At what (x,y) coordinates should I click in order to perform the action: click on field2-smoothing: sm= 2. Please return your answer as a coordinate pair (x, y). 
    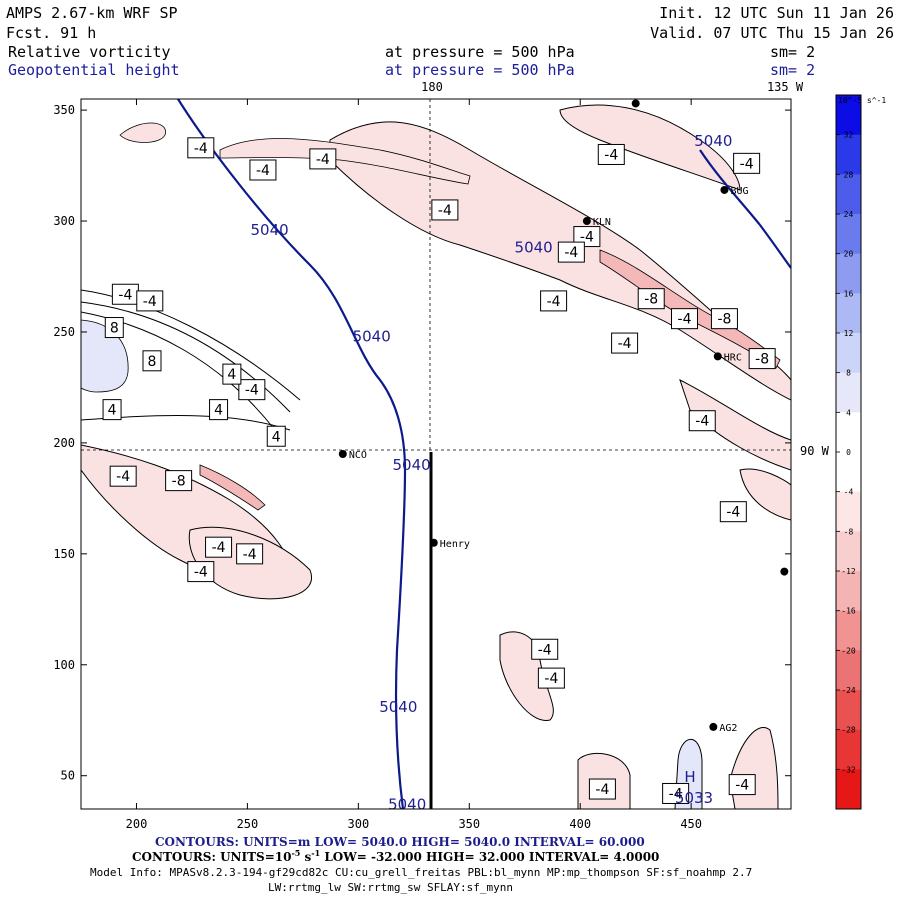
    Looking at the image, I should click on (792, 70).